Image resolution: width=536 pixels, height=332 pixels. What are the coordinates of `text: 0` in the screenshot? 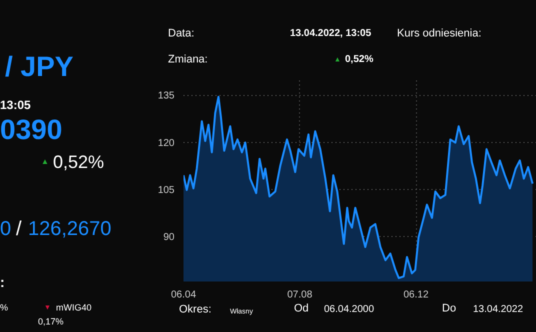 It's located at (6, 229).